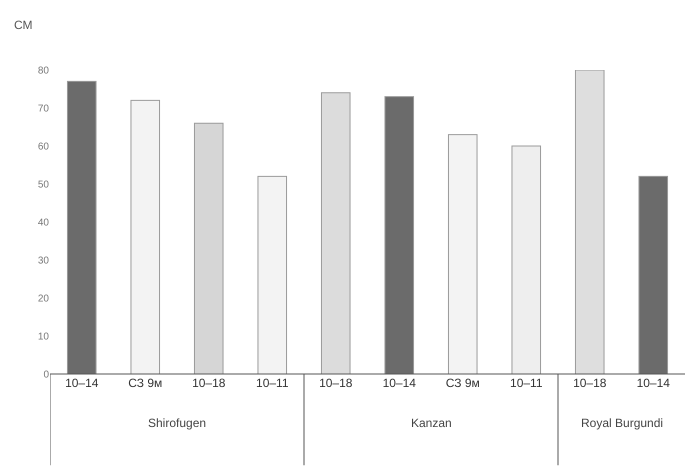 Image resolution: width=687 pixels, height=474 pixels. I want to click on y-tick-label: 0, so click(46, 375).